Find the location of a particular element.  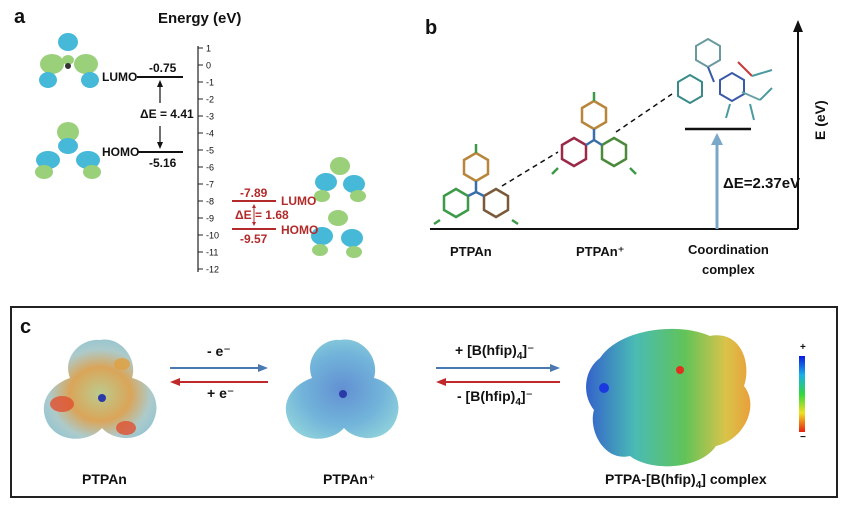

neutral-lumo-label: LUMO is located at coordinates (120, 77).